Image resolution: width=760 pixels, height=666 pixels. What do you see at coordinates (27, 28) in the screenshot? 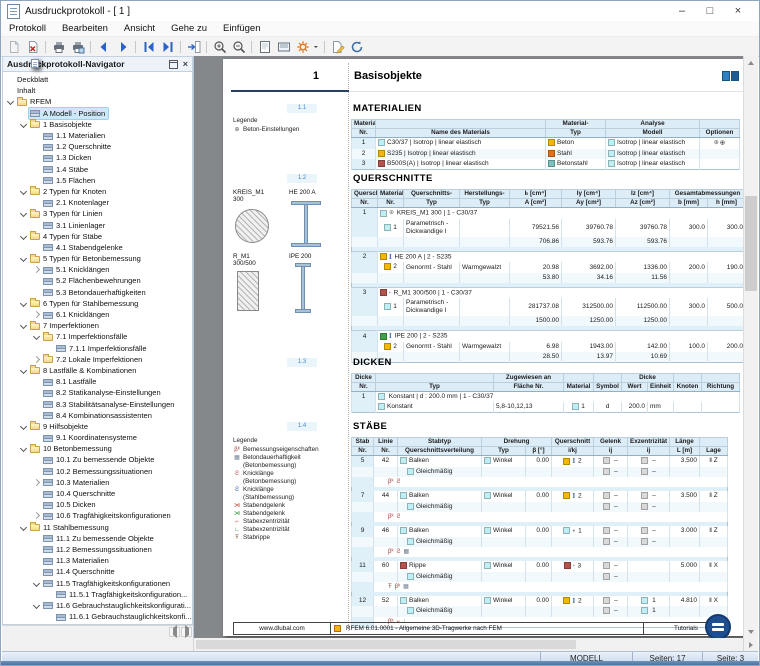
I see `menu-item-protokoll: Protokoll` at bounding box center [27, 28].